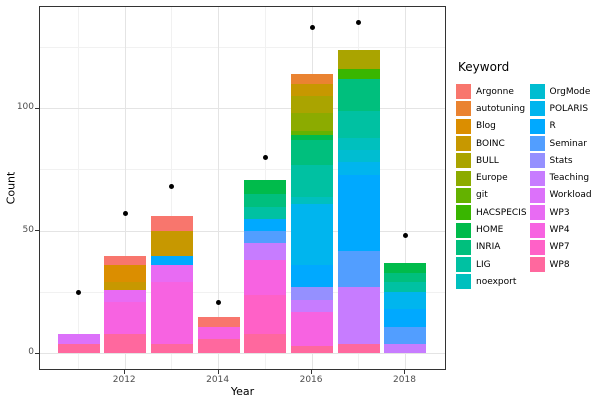 Image resolution: width=600 pixels, height=400 pixels. I want to click on bar-segment-Blog, so click(125, 274).